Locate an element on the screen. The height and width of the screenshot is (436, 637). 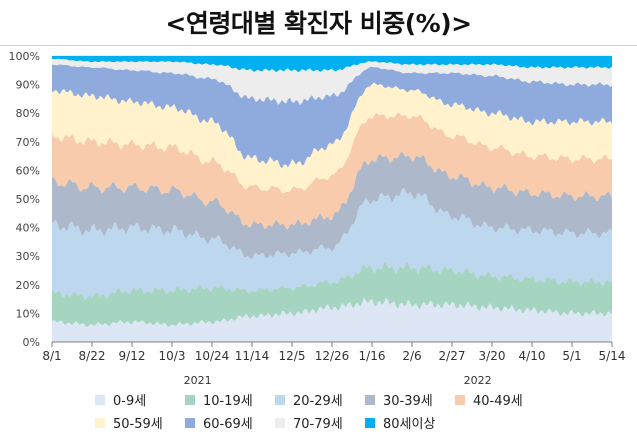
y-tick-label: 40% is located at coordinates (28, 228).